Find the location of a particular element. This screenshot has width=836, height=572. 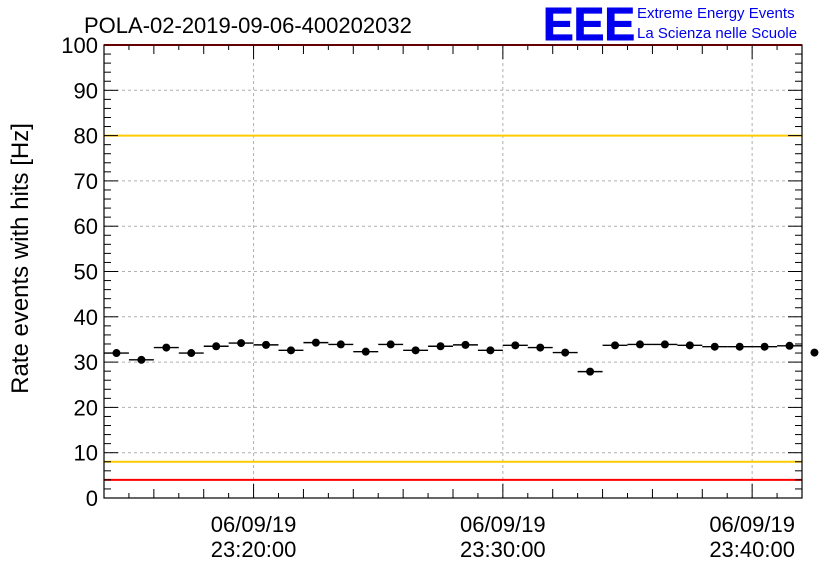

chart-title: POLA-02-2019-09-06-400202032 is located at coordinates (248, 25).